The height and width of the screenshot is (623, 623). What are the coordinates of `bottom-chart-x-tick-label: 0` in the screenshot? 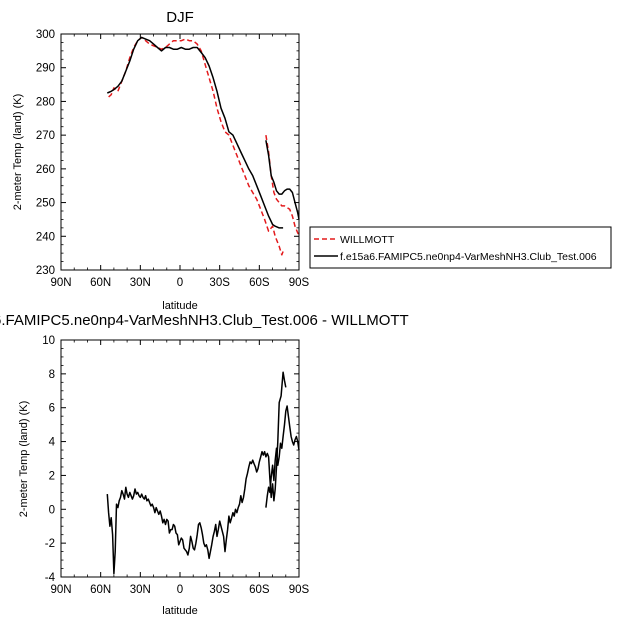 It's located at (180, 590).